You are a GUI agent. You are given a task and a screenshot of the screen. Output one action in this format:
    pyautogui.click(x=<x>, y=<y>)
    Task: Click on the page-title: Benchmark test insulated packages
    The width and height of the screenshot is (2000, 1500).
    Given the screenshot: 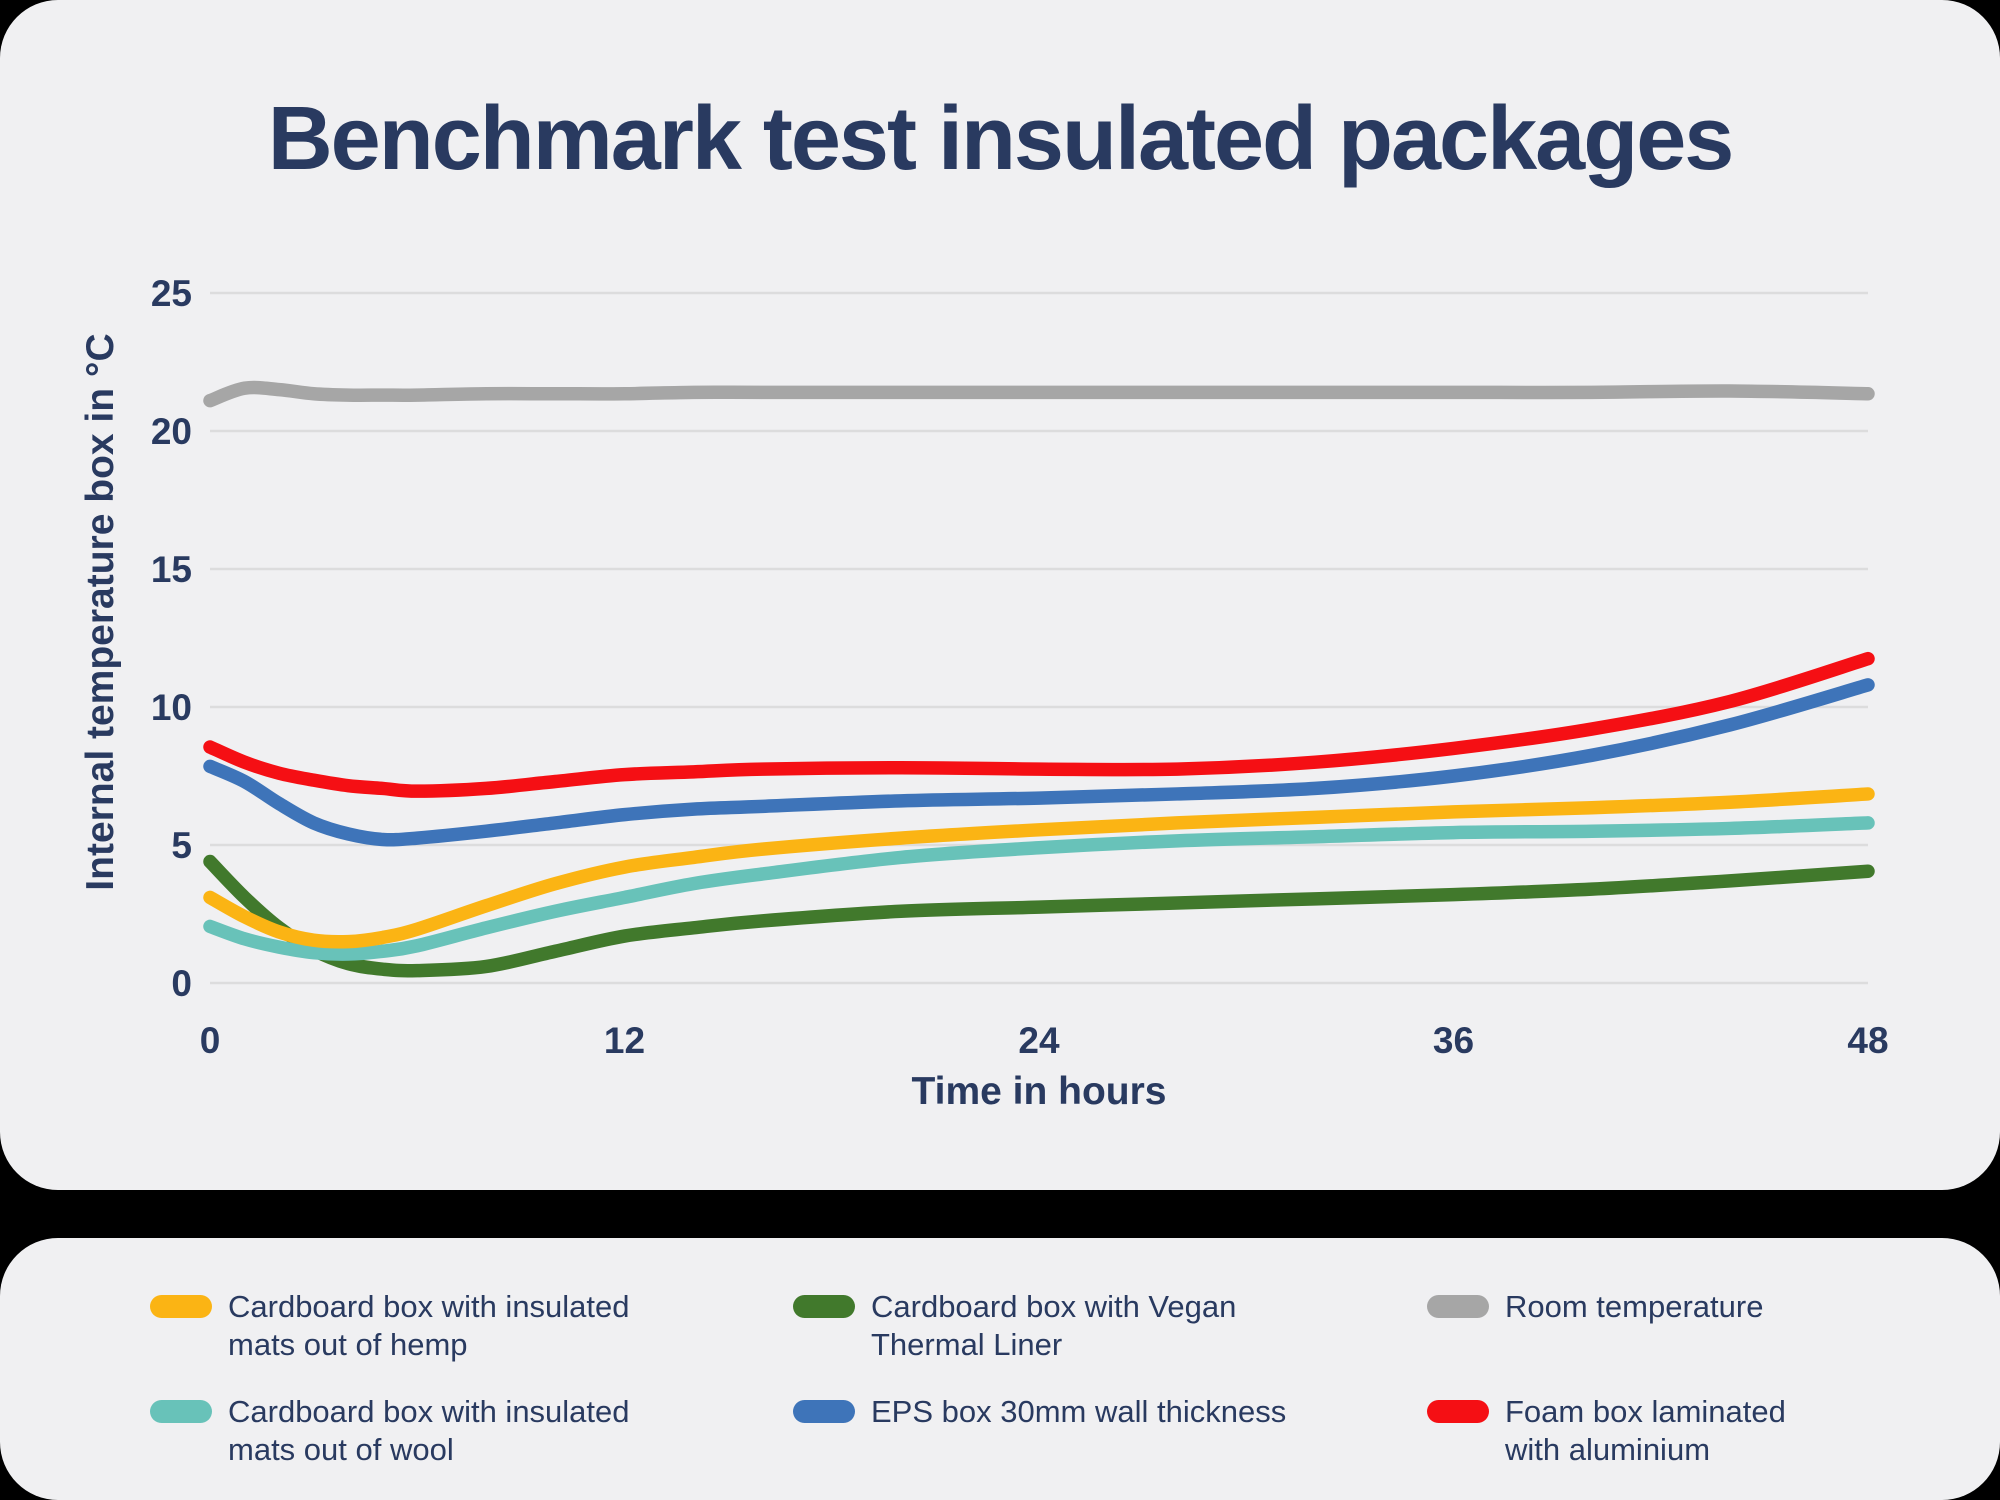 What is the action you would take?
    pyautogui.click(x=1001, y=139)
    